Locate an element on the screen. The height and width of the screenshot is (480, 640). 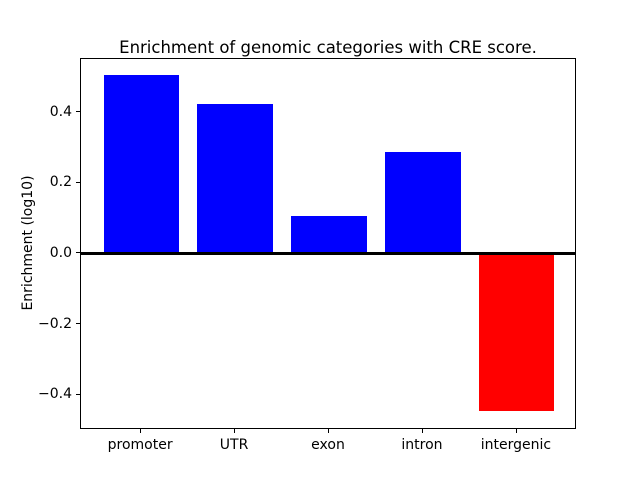
y-tick-label-−0.4: −0.4 is located at coordinates (55, 394).